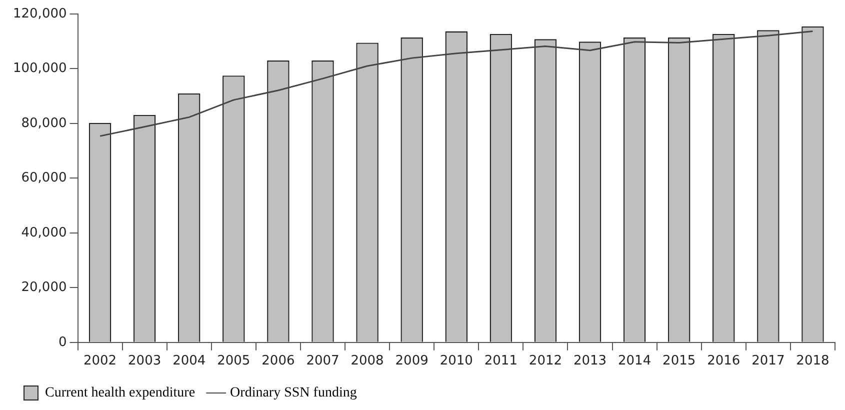 Image resolution: width=845 pixels, height=410 pixels. What do you see at coordinates (293, 393) in the screenshot?
I see `legend-label: Ordinary SSN funding` at bounding box center [293, 393].